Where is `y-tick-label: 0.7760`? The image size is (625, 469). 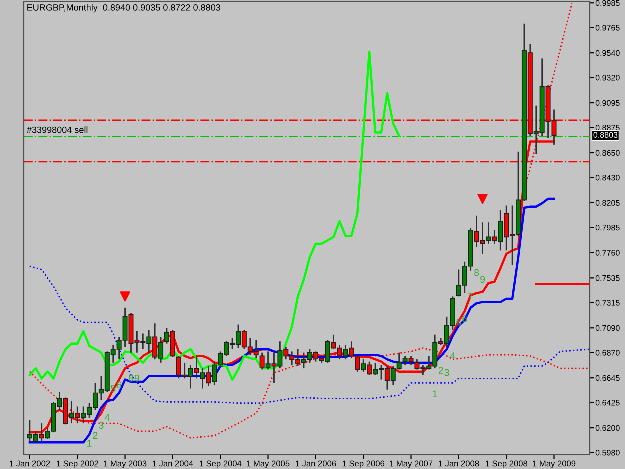 y-tick-label: 0.7760 is located at coordinates (608, 253).